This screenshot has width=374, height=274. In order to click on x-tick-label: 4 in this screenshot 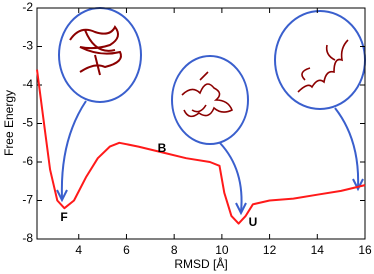, I will do `click(78, 250)`.